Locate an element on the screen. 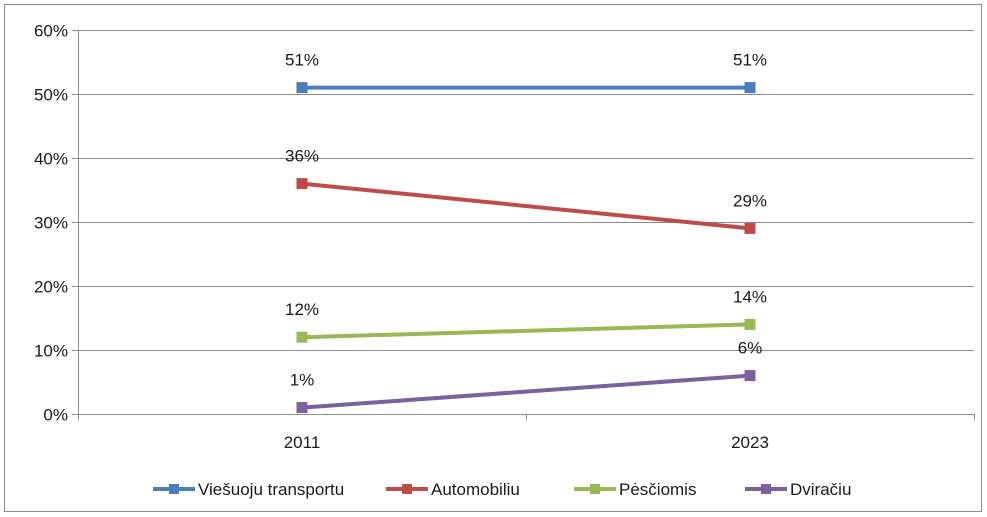 The width and height of the screenshot is (987, 517). series-4: 1% 6% is located at coordinates (526, 376).